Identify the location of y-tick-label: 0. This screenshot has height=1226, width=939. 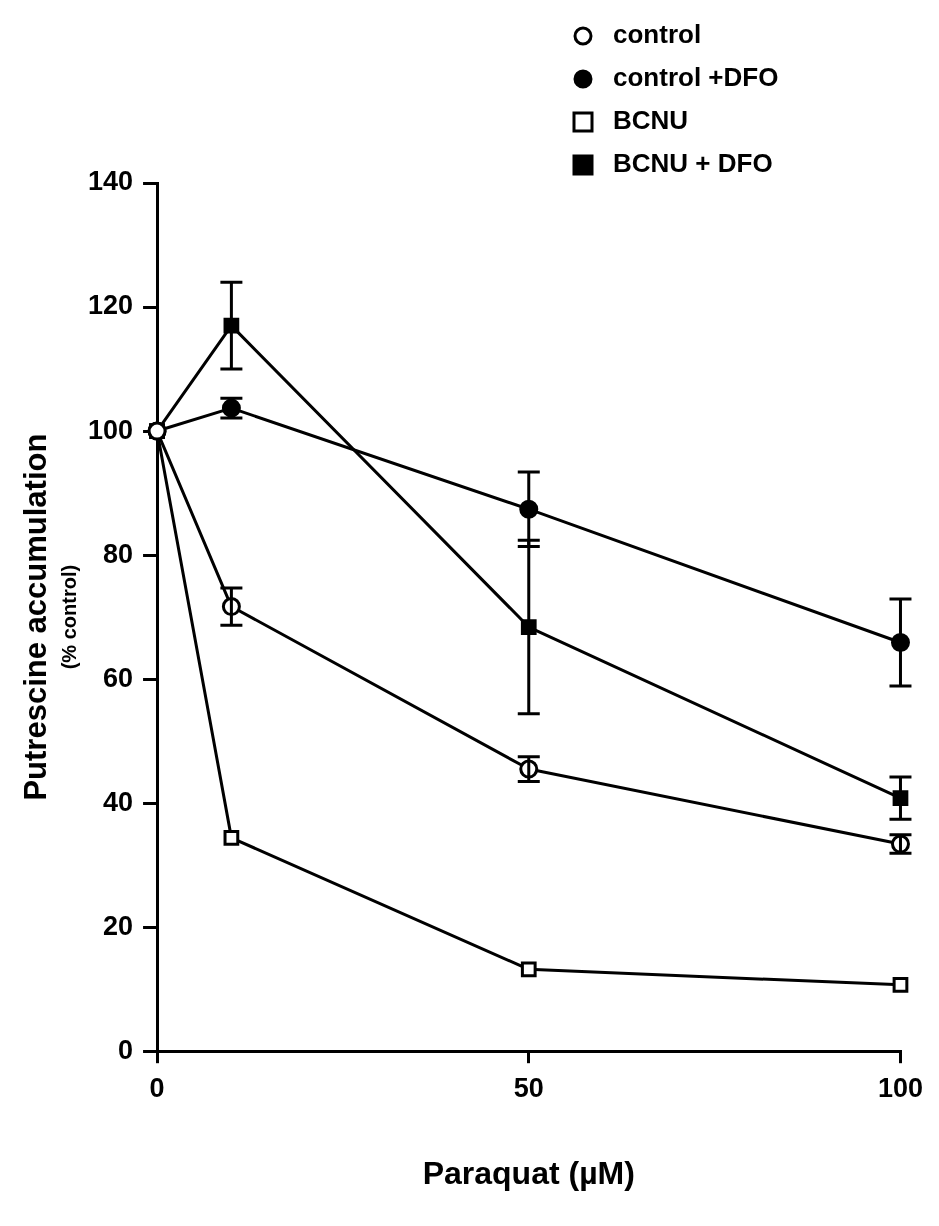
(126, 1049).